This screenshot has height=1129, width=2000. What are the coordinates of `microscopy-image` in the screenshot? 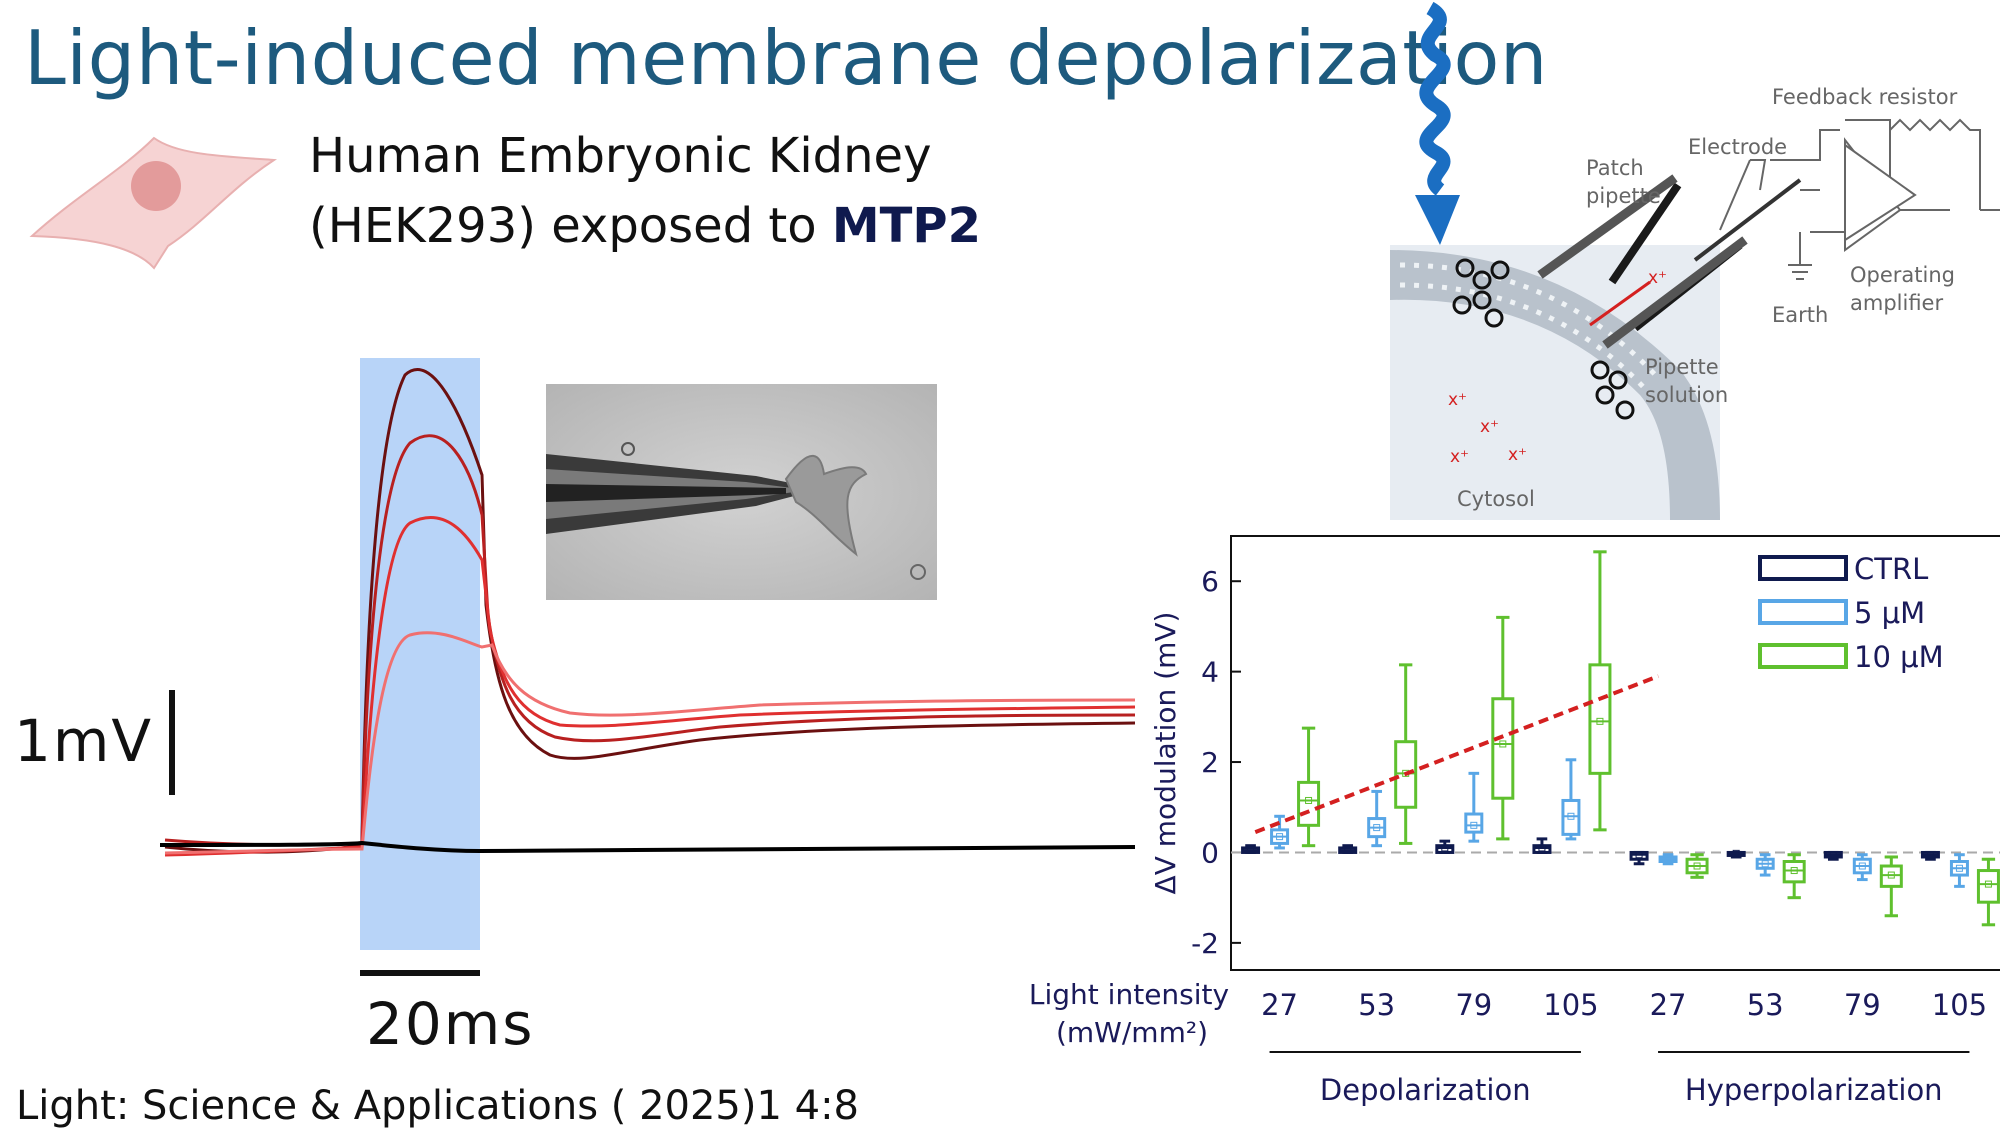 It's located at (741, 492).